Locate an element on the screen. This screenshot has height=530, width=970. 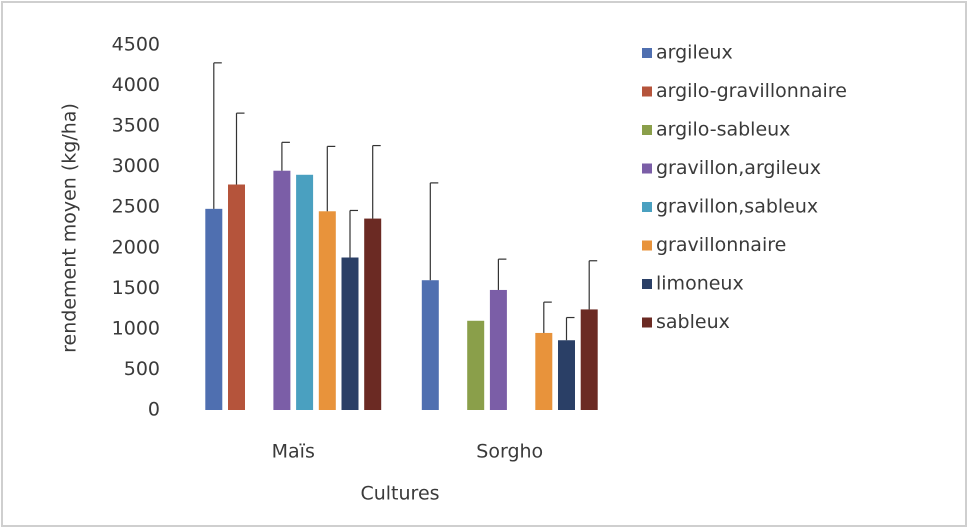
y-tick-label: 3000 is located at coordinates (136, 166).